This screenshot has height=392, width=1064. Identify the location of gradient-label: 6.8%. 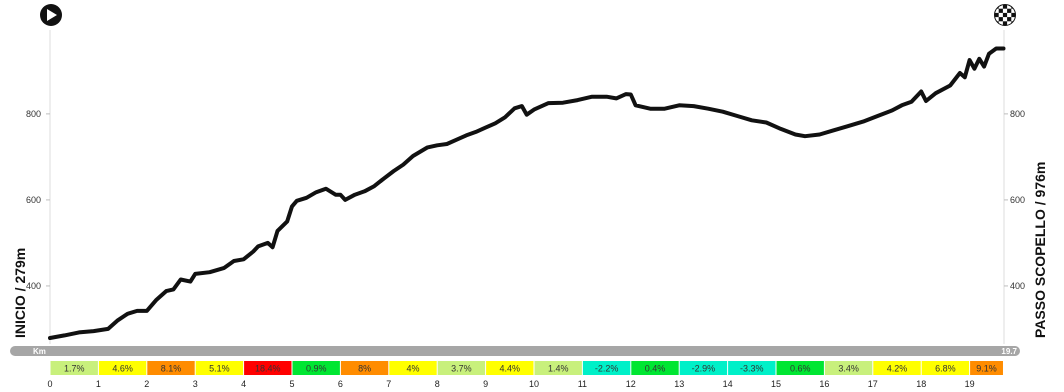
(945, 369).